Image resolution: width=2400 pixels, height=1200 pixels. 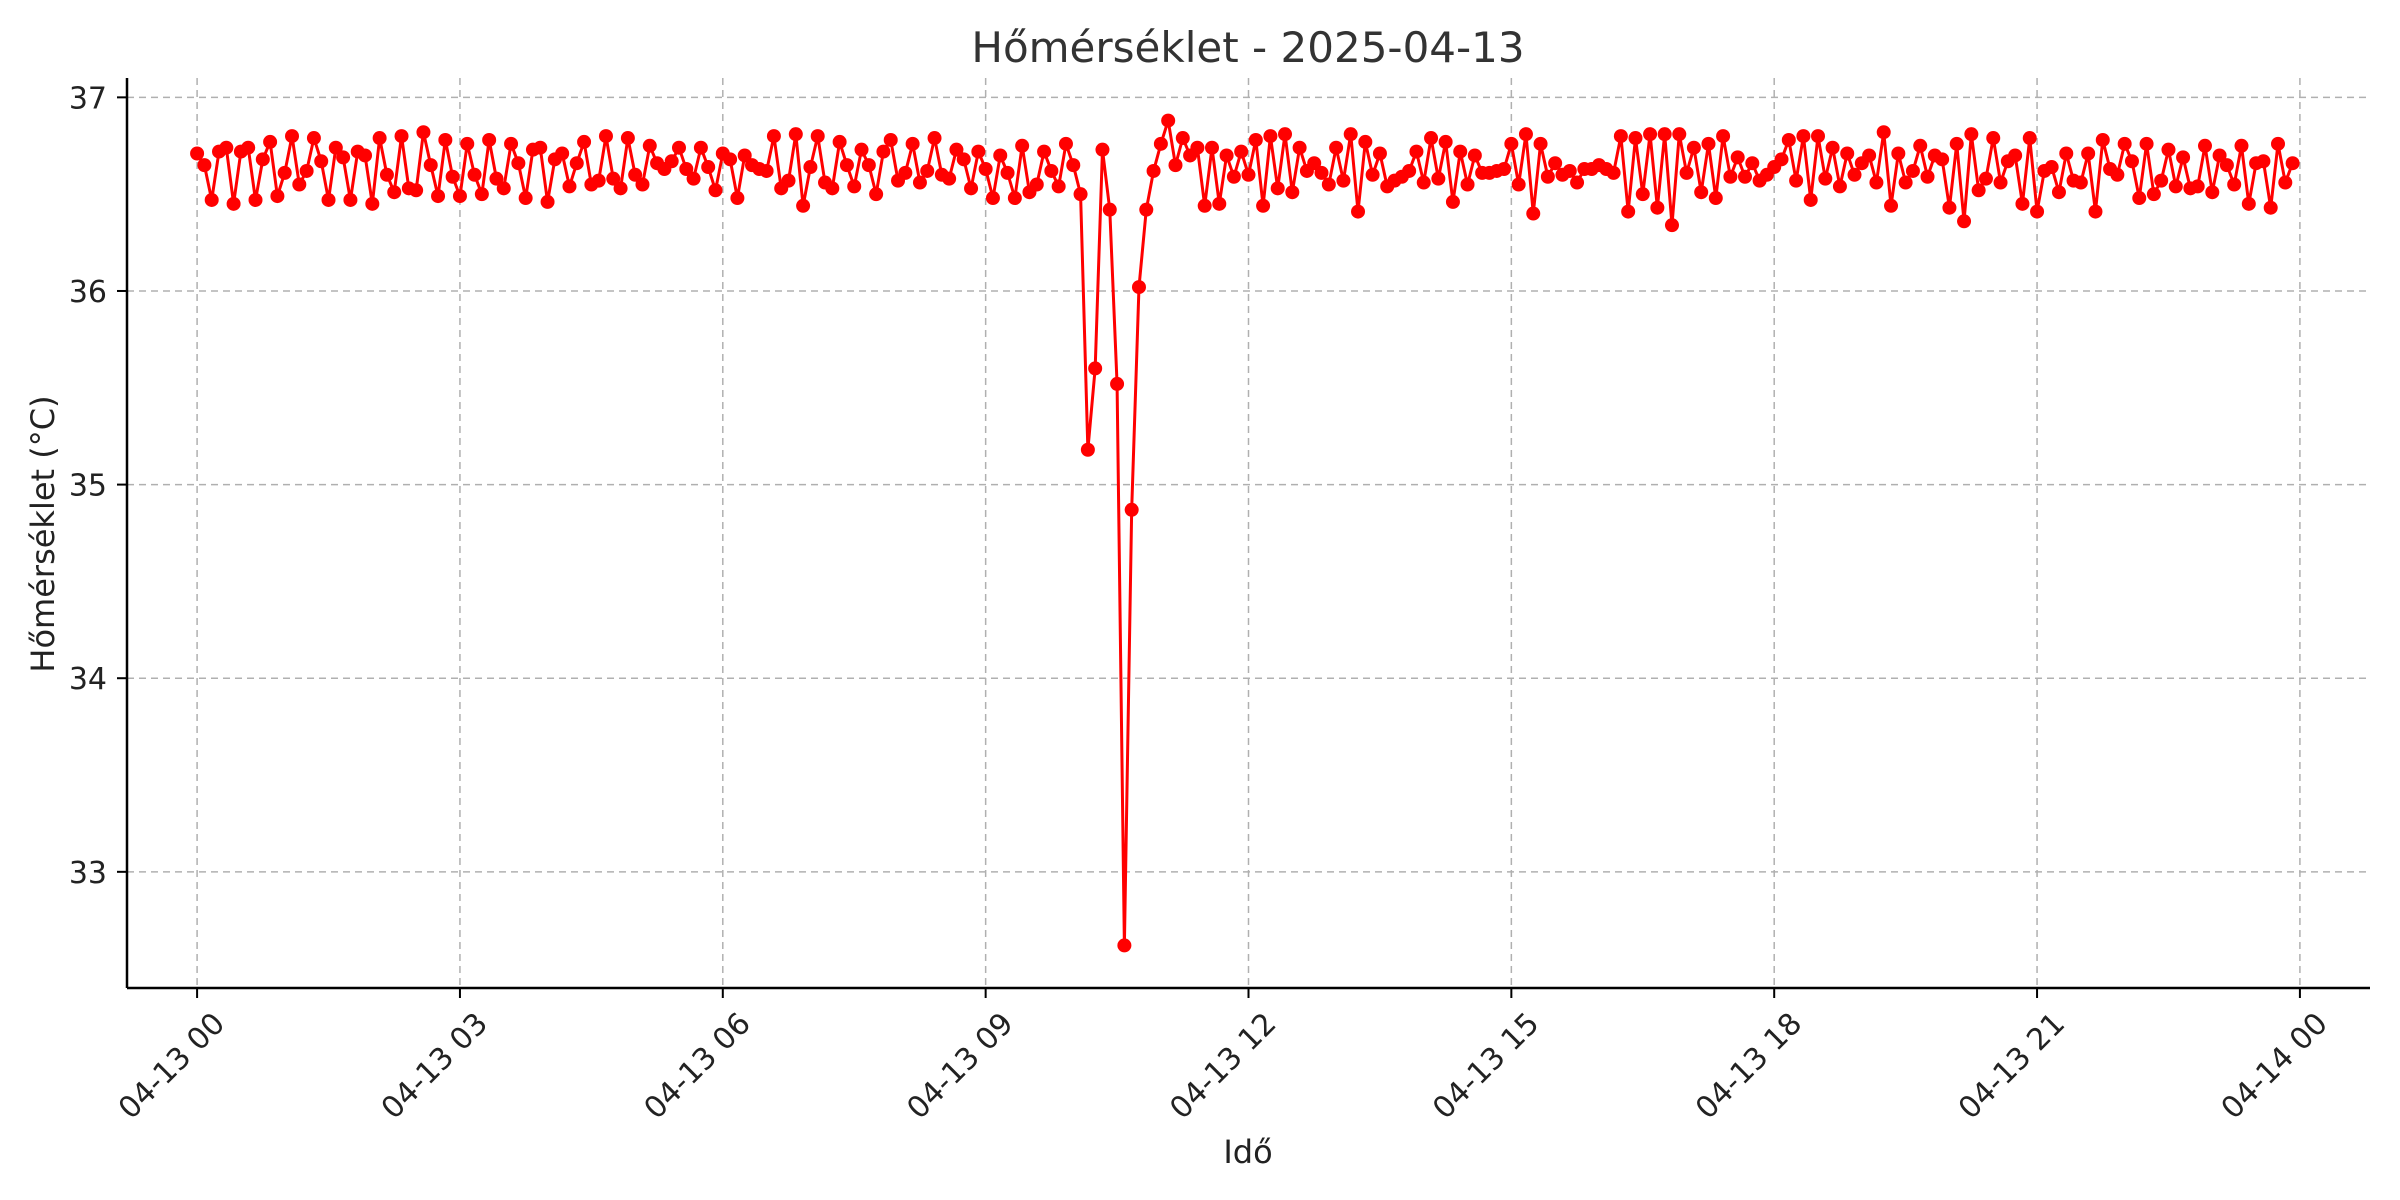 What do you see at coordinates (1223, 1066) in the screenshot?
I see `x-tick-label: 04-13 12` at bounding box center [1223, 1066].